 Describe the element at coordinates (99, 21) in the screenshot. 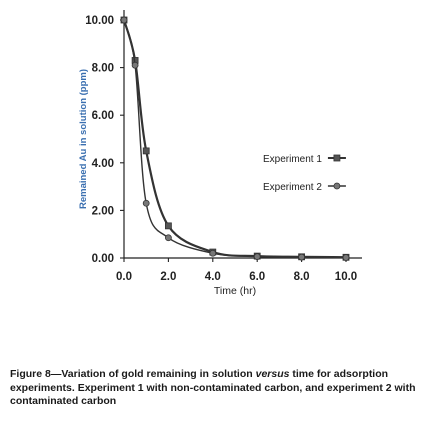

I see `y-tick-label: 10.00` at that location.